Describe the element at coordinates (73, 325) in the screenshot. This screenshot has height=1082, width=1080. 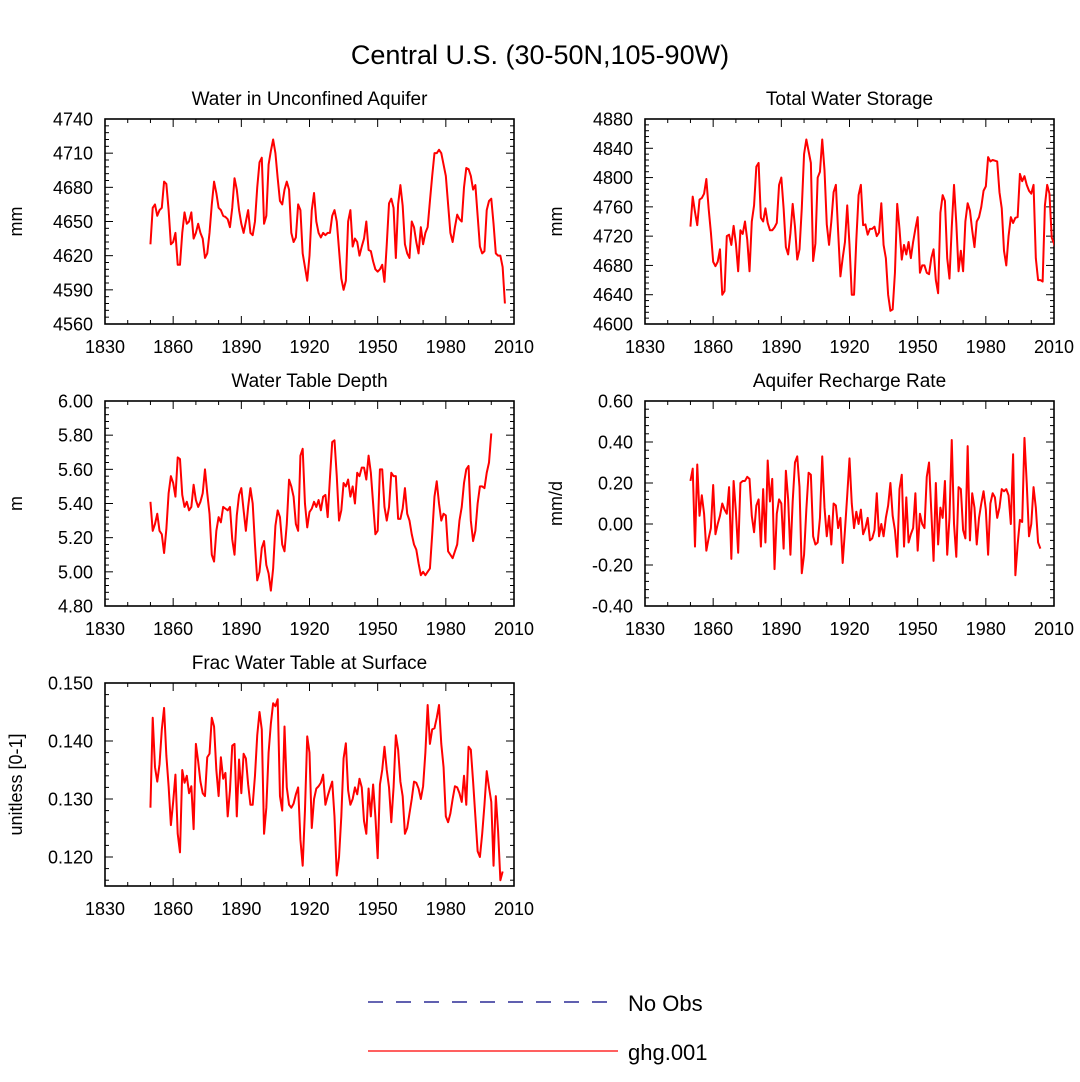
I see `y-tick-label: 4560` at that location.